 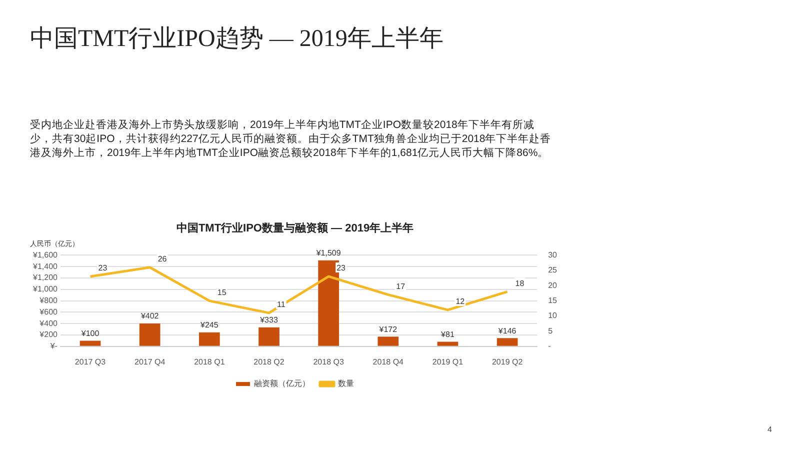 I want to click on data-label: 26, so click(x=163, y=259).